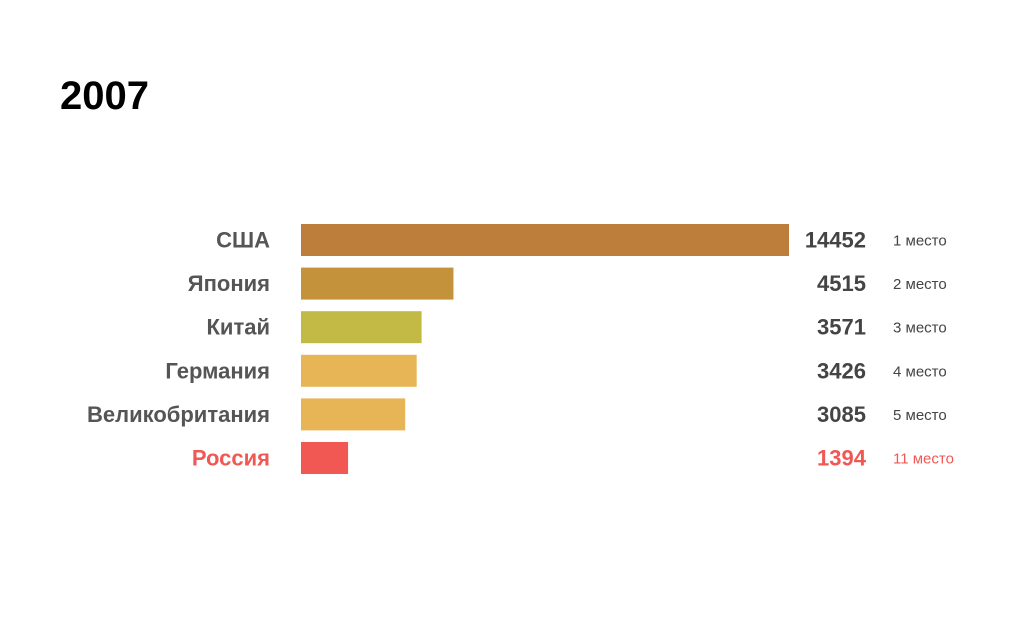 This screenshot has height=629, width=1024. I want to click on category-label: Великобритания, so click(178, 414).